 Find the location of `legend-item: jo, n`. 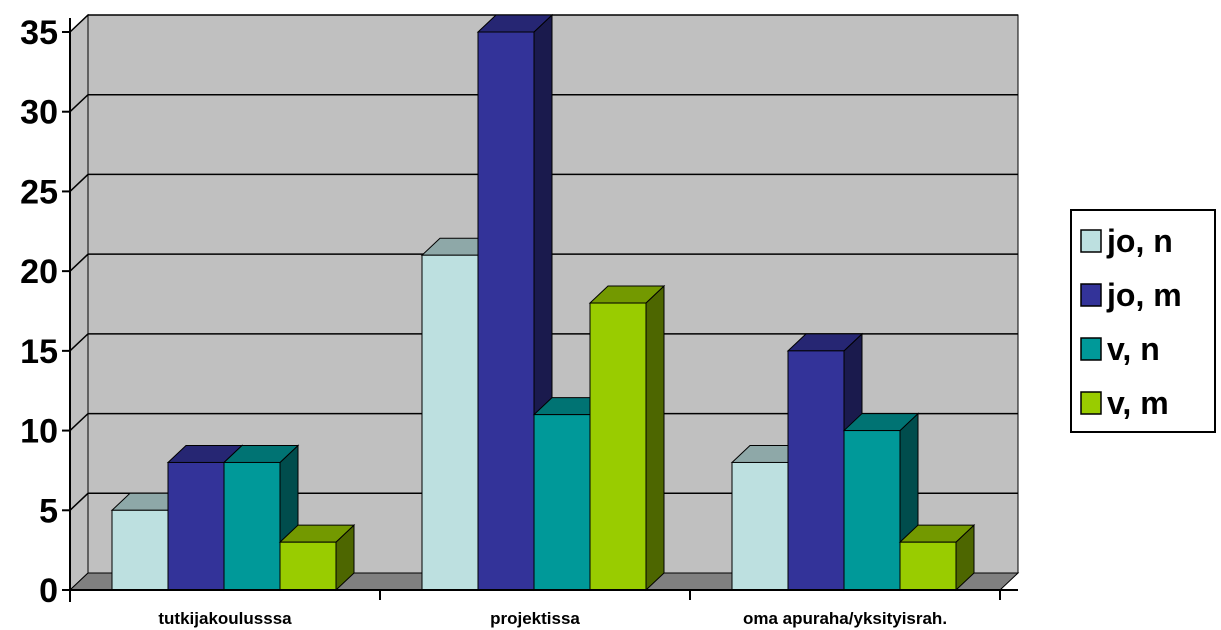

legend-item: jo, n is located at coordinates (1126, 241).